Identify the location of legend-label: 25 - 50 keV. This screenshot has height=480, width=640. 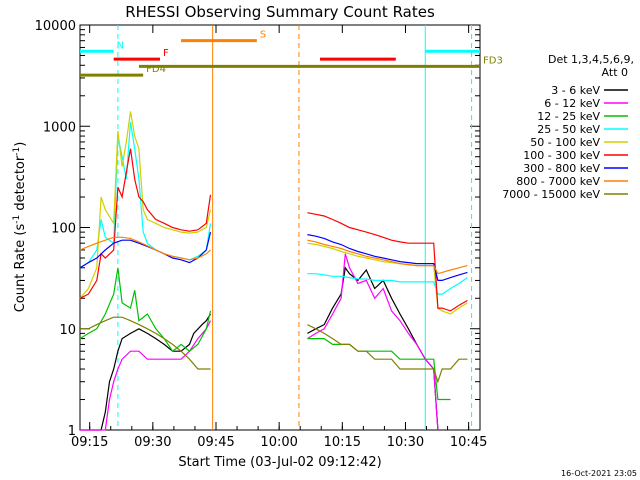
(568, 129).